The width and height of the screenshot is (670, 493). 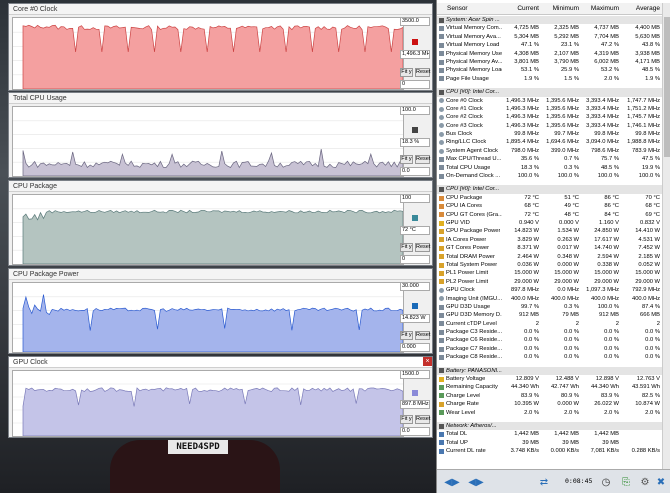 What do you see at coordinates (415, 110) in the screenshot?
I see `graph-max-value: 100.0` at bounding box center [415, 110].